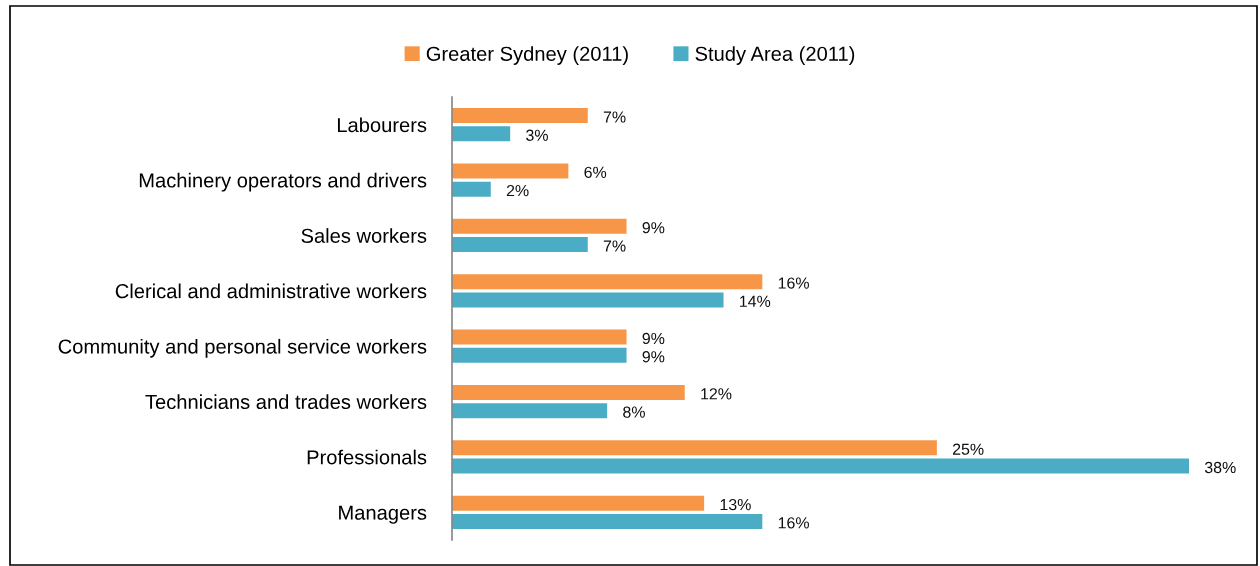  Describe the element at coordinates (634, 412) in the screenshot. I see `data-label: 8%` at that location.